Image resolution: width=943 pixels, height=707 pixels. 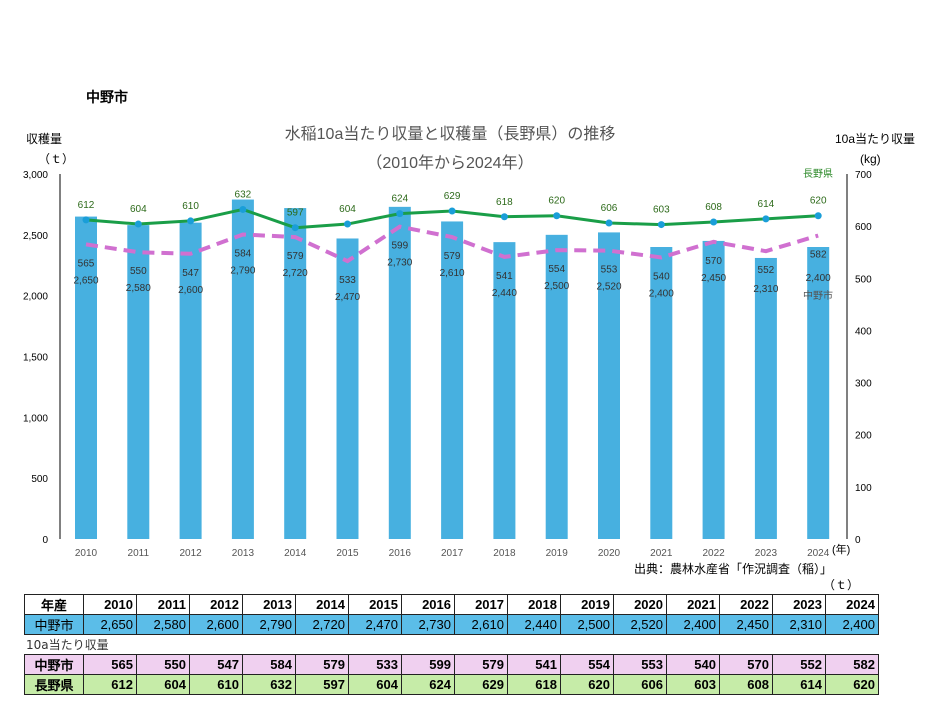 I want to click on year-cell: 2015, so click(x=375, y=604).